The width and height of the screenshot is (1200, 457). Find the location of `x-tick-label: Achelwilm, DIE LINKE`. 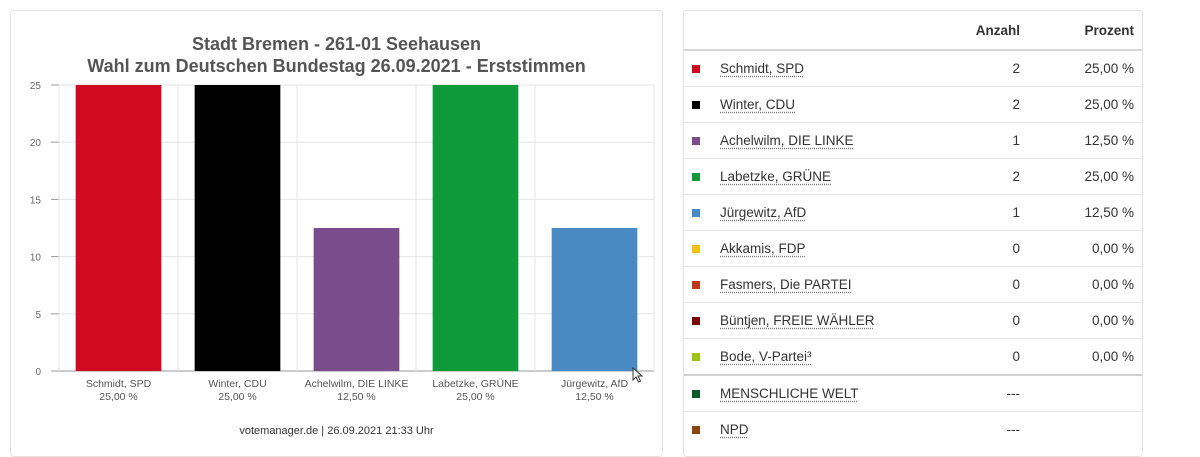

x-tick-label: Achelwilm, DIE LINKE is located at coordinates (357, 384).